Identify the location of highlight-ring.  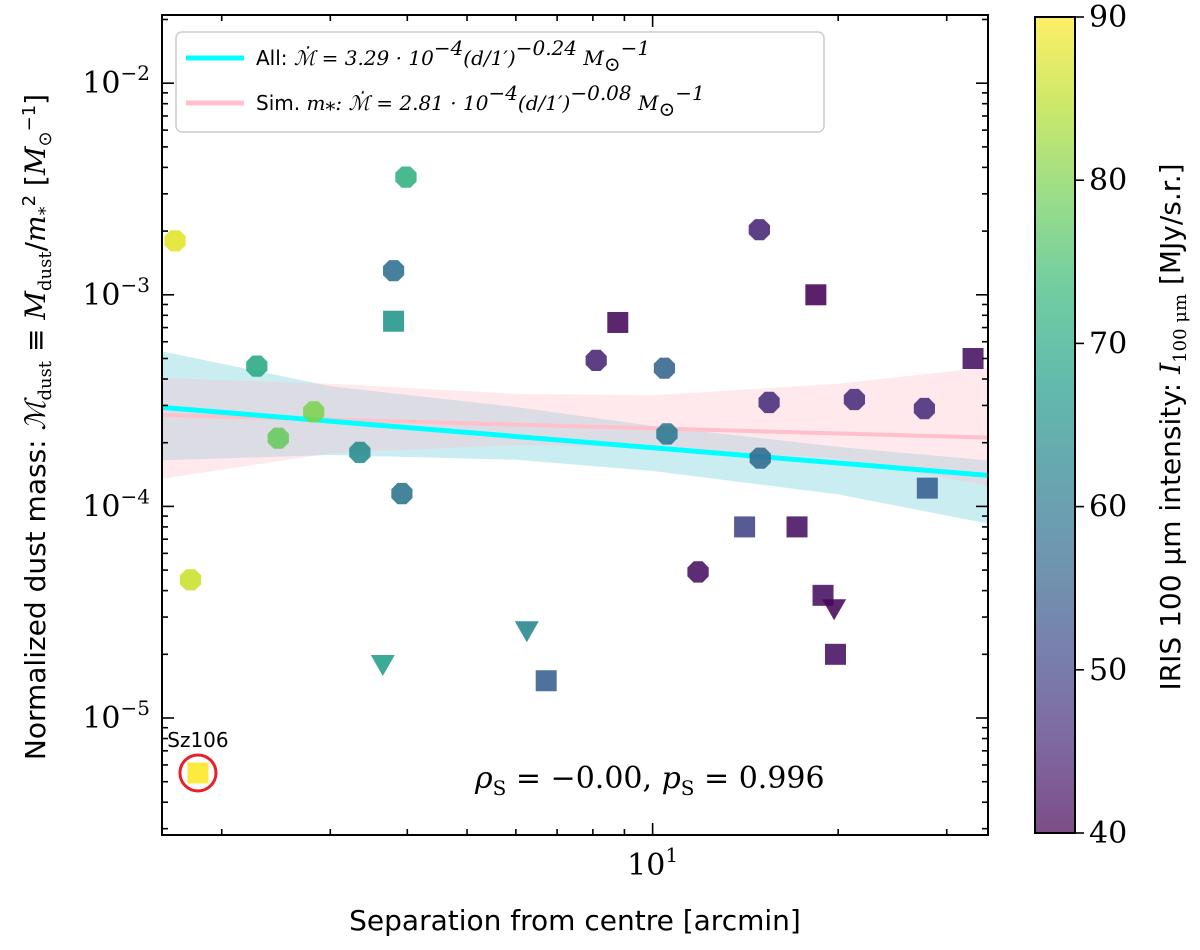
(198, 773).